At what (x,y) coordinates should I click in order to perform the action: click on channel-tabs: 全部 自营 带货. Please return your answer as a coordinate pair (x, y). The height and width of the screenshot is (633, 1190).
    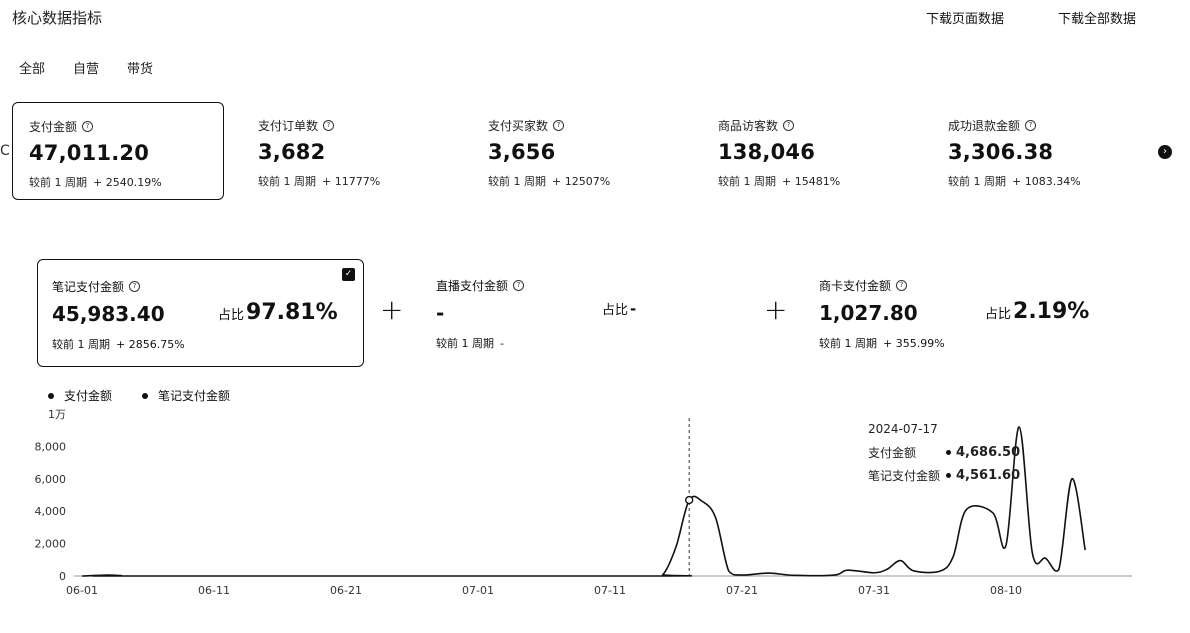
    Looking at the image, I should click on (86, 67).